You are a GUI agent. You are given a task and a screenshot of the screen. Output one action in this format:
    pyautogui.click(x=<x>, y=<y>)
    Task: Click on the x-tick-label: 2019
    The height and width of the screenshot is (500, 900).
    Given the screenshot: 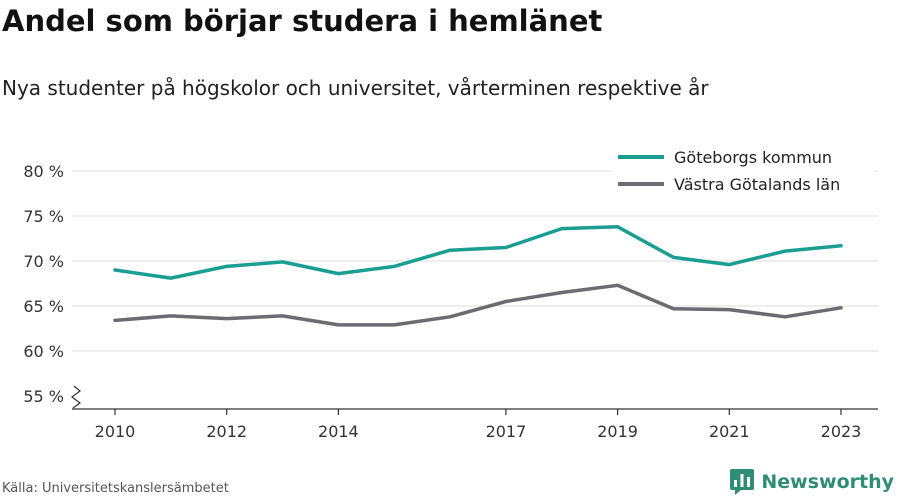 What is the action you would take?
    pyautogui.click(x=617, y=431)
    